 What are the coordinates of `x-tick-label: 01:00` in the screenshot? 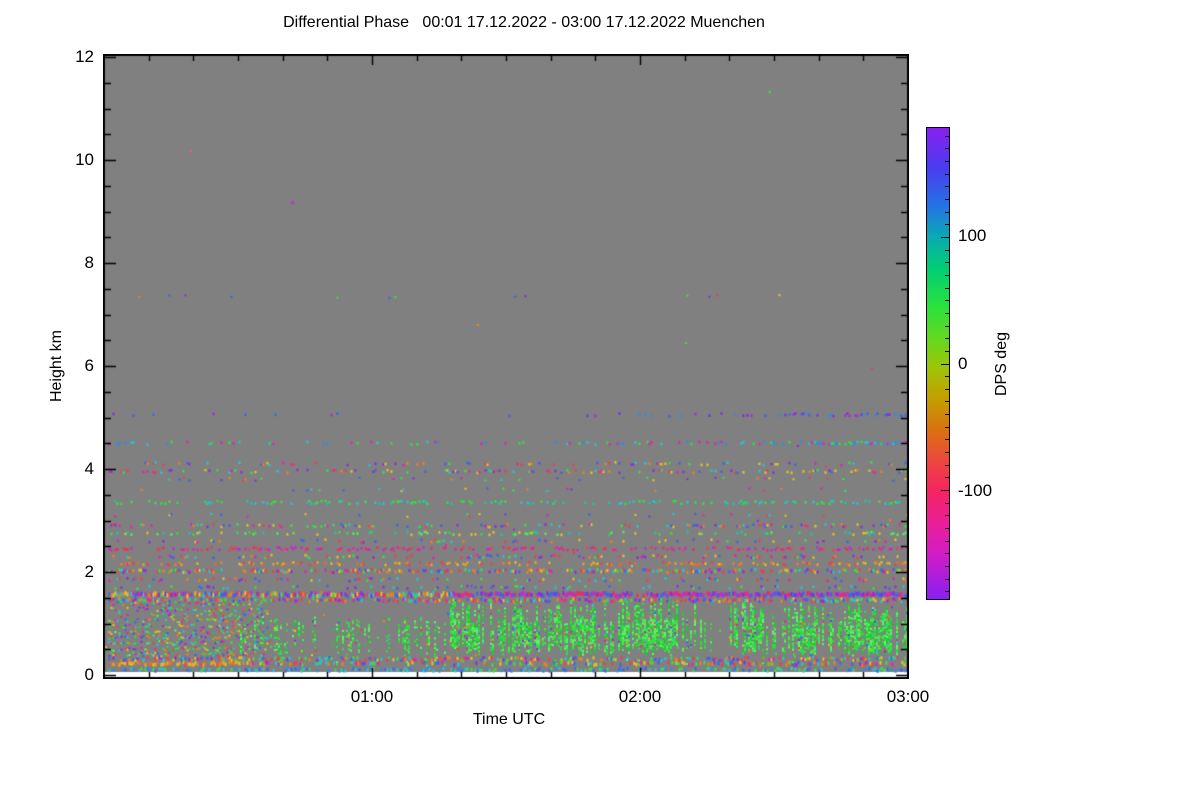 It's located at (372, 696).